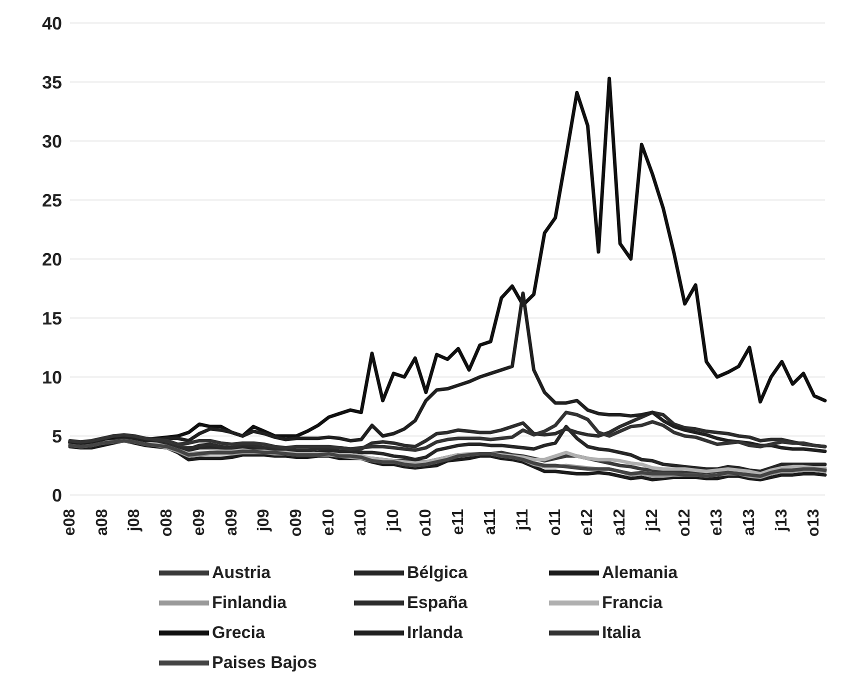 This screenshot has height=688, width=841. I want to click on legend-label: Grecia, so click(238, 633).